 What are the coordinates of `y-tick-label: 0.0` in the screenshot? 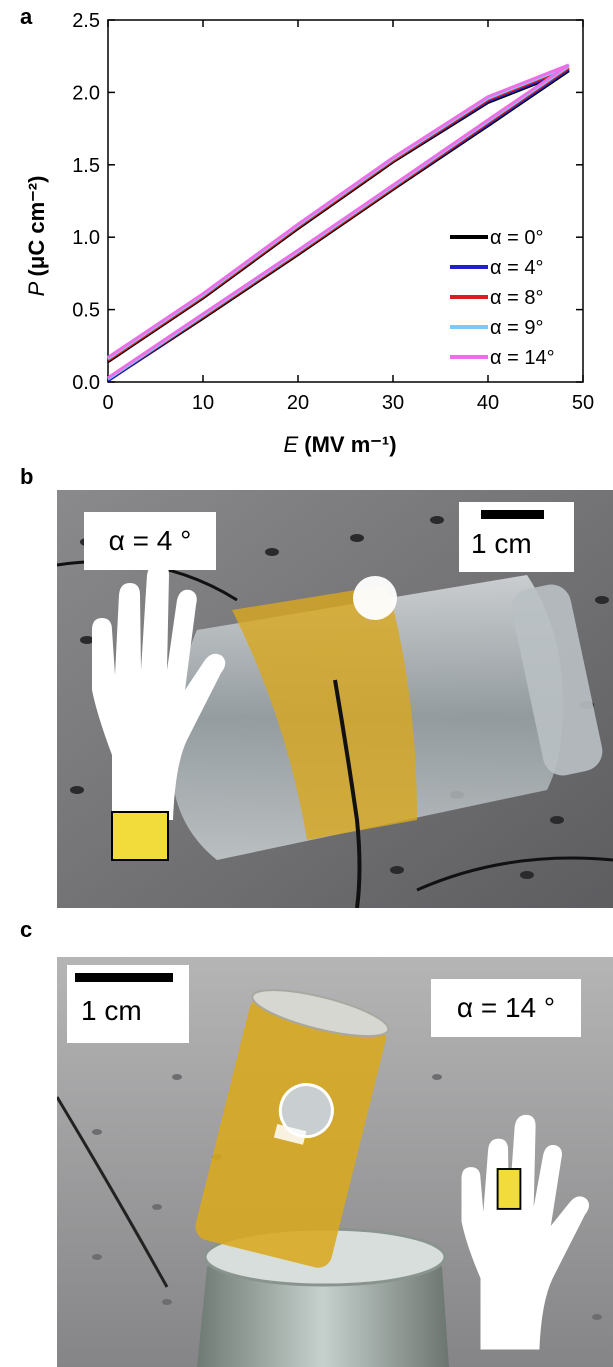 It's located at (86, 383).